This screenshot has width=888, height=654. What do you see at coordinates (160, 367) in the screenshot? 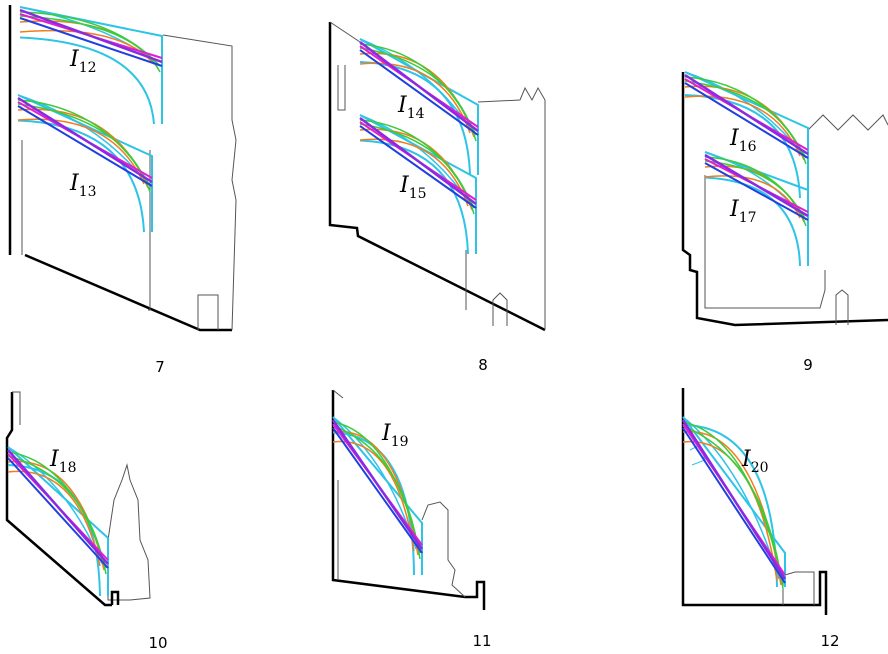
I see `panel-number: 7` at bounding box center [160, 367].